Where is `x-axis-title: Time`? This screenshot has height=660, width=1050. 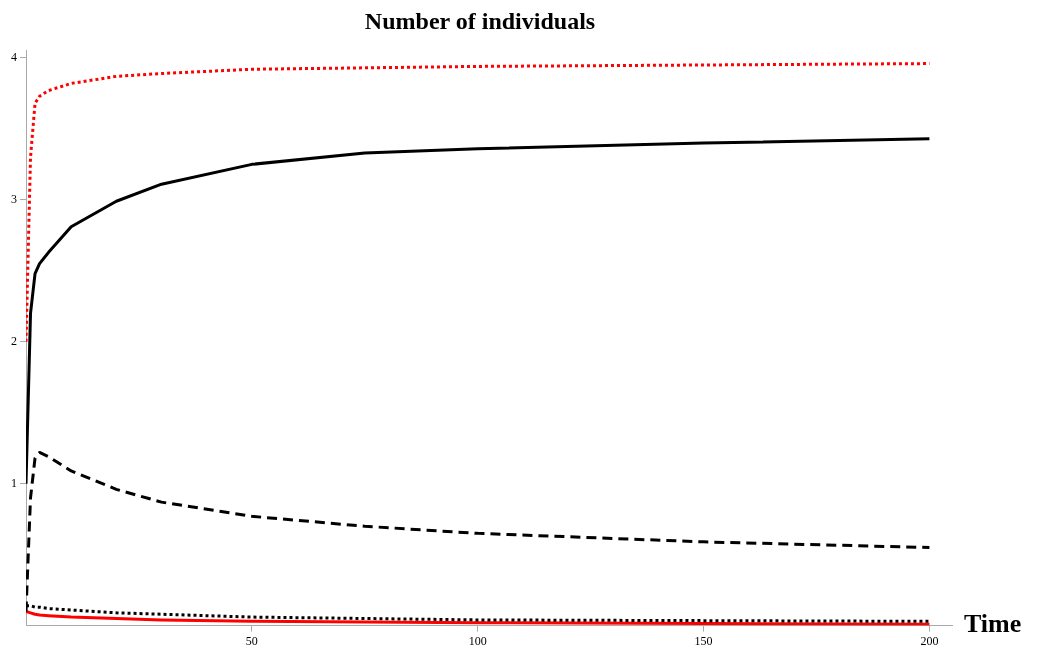
x-axis-title: Time is located at coordinates (993, 624).